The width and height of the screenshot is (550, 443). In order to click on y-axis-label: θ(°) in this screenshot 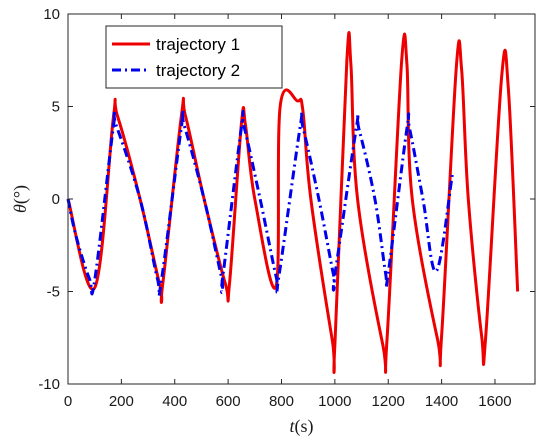, I will do `click(20, 199)`.